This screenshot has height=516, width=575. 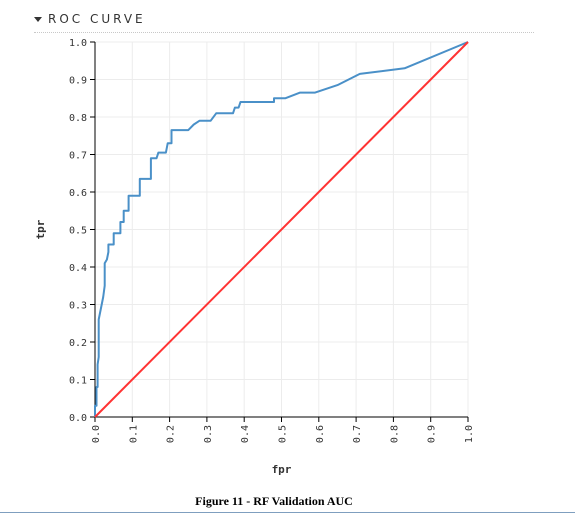 I want to click on y-tick-label: 0.0, so click(x=78, y=418).